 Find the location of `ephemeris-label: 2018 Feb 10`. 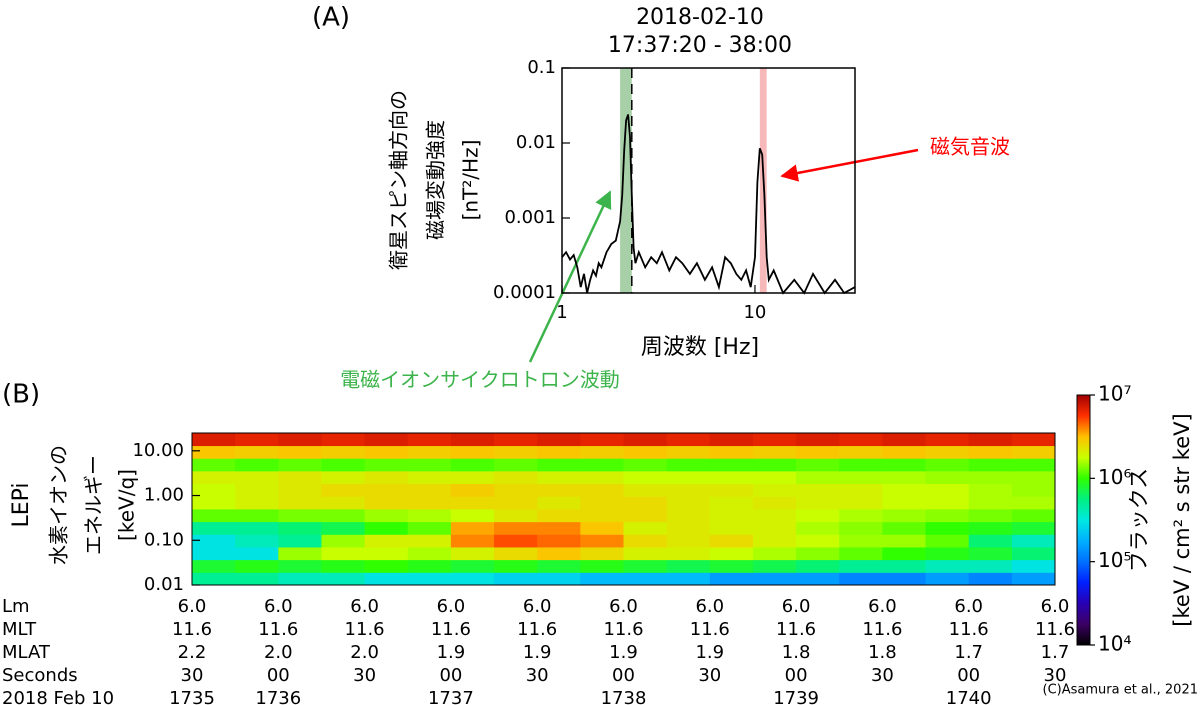

ephemeris-label: 2018 Feb 10 is located at coordinates (58, 696).